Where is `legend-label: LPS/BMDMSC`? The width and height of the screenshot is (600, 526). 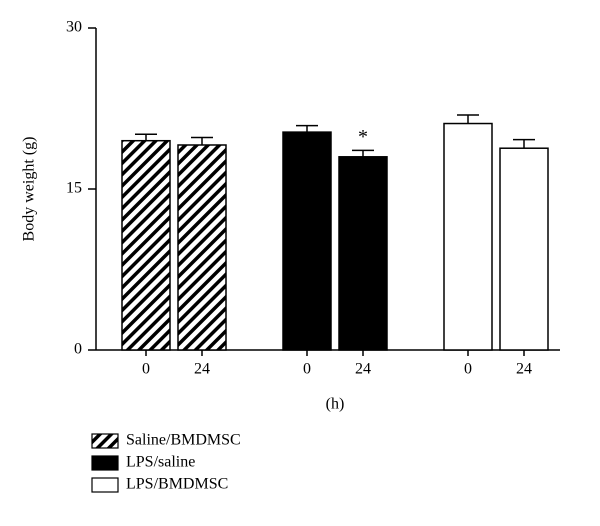 legend-label: LPS/BMDMSC is located at coordinates (177, 484).